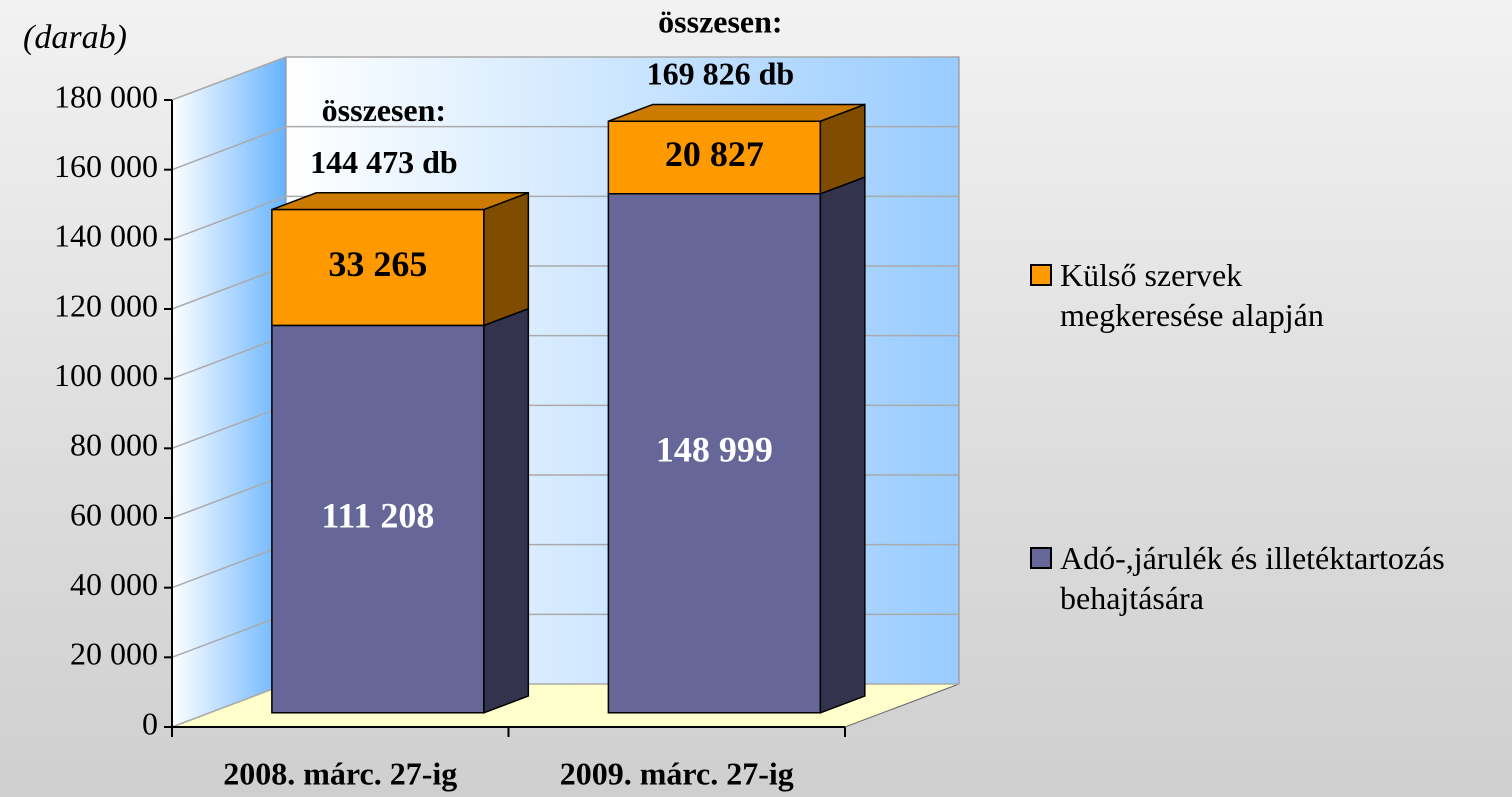 This screenshot has width=1512, height=797. I want to click on value-label: 33 265, so click(377, 264).